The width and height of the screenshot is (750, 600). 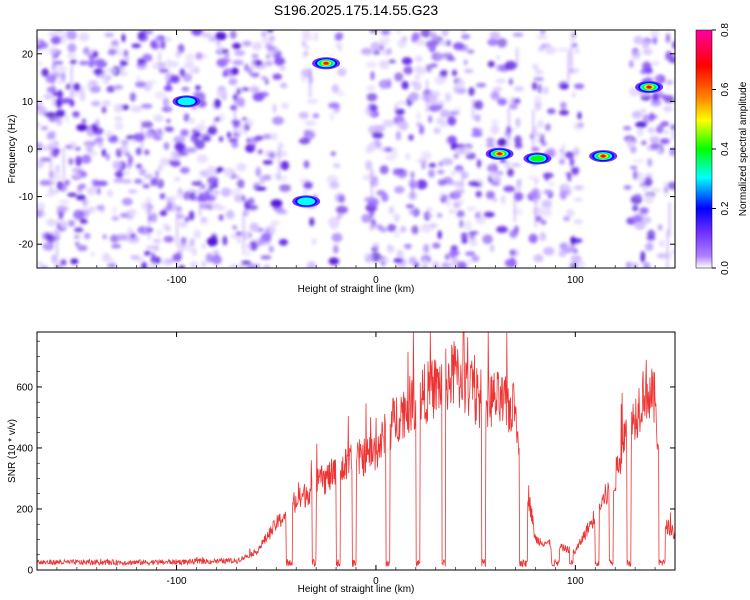 I want to click on snr-ytick-label: 0, so click(x=30, y=571).